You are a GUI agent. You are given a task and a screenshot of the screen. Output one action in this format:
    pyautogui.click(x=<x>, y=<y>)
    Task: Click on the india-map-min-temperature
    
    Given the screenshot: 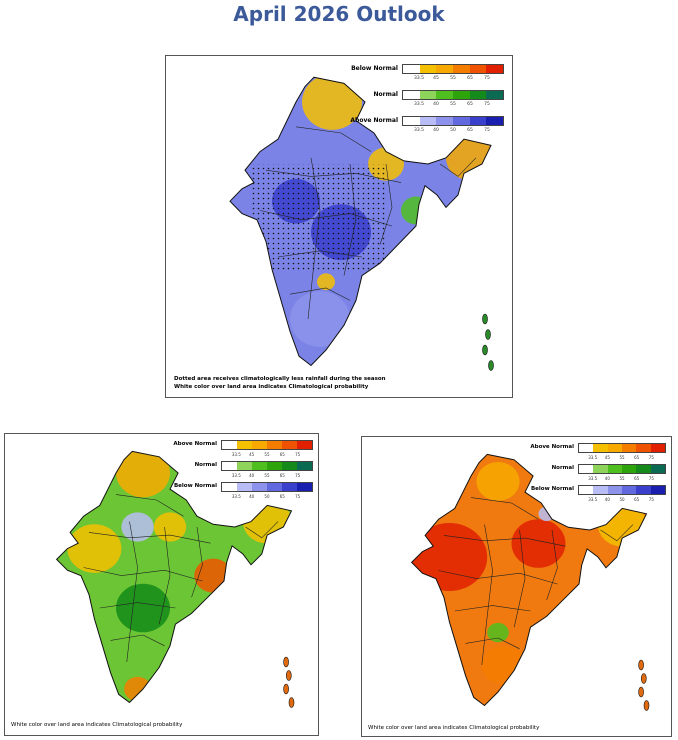 What is the action you would take?
    pyautogui.click(x=530, y=582)
    